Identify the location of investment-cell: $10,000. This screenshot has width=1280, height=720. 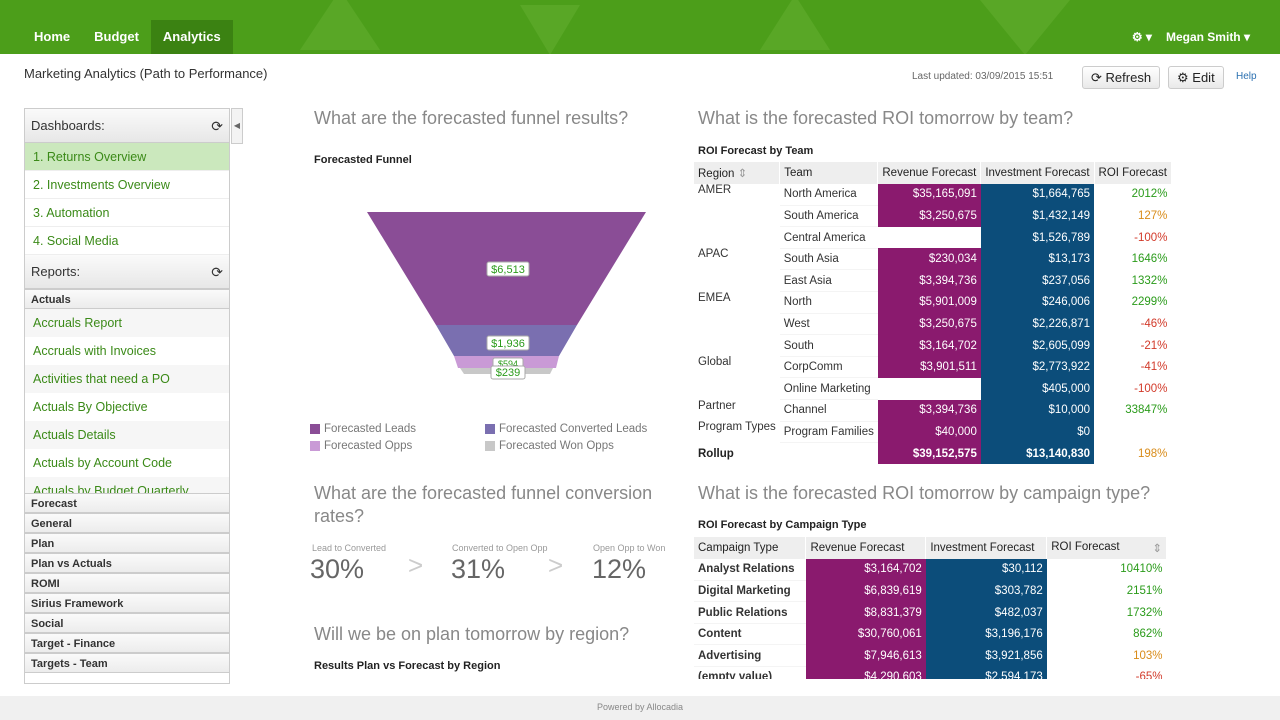
(1037, 410).